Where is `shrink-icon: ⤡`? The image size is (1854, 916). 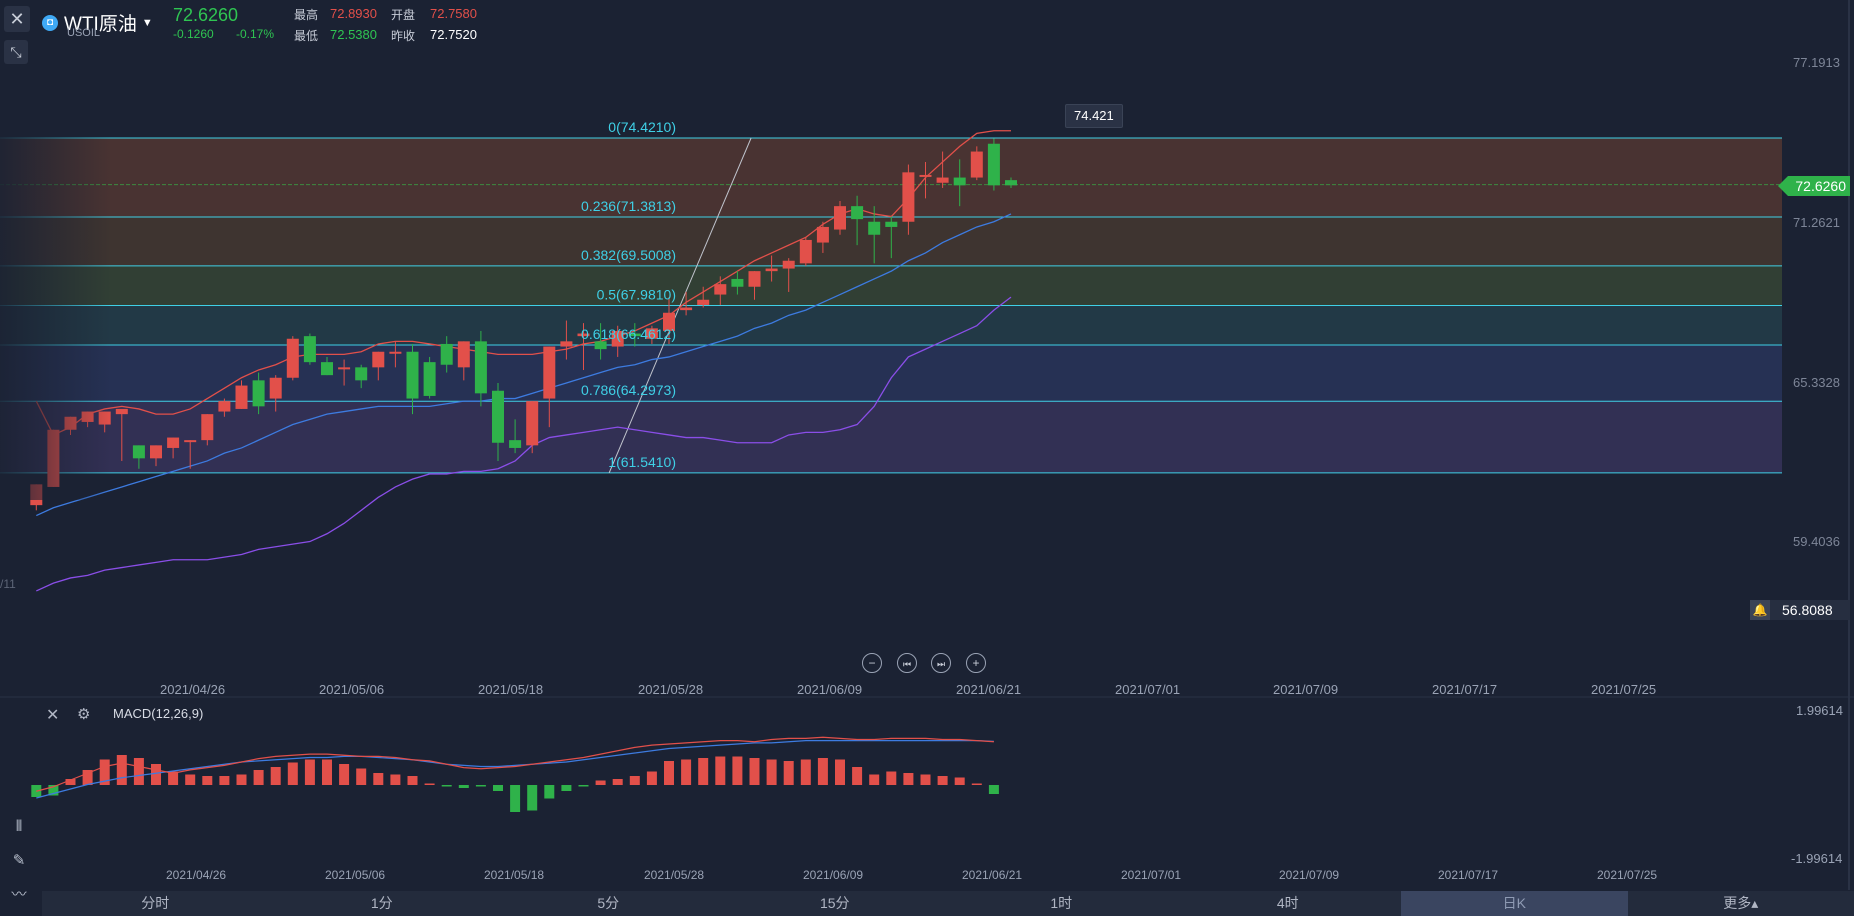
shrink-icon: ⤡ is located at coordinates (16, 51).